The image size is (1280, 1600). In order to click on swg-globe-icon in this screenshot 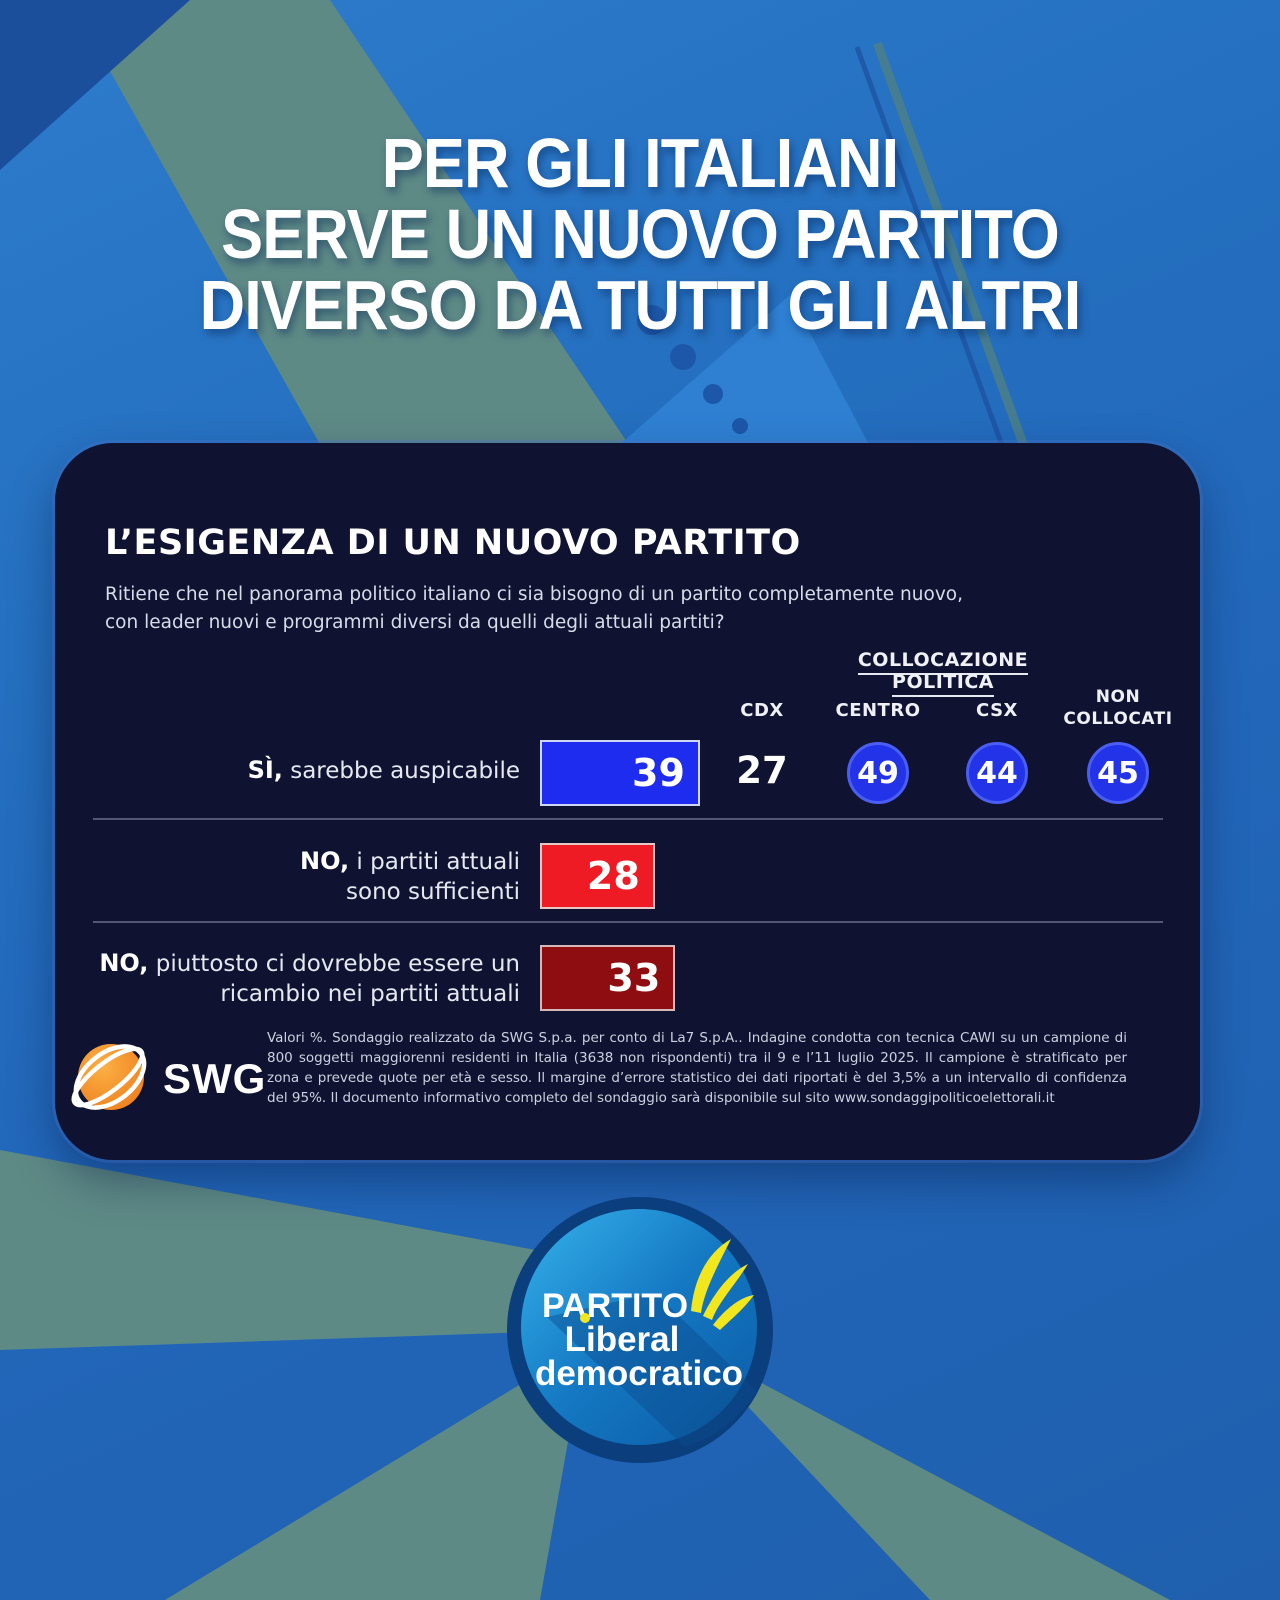, I will do `click(109, 1077)`.